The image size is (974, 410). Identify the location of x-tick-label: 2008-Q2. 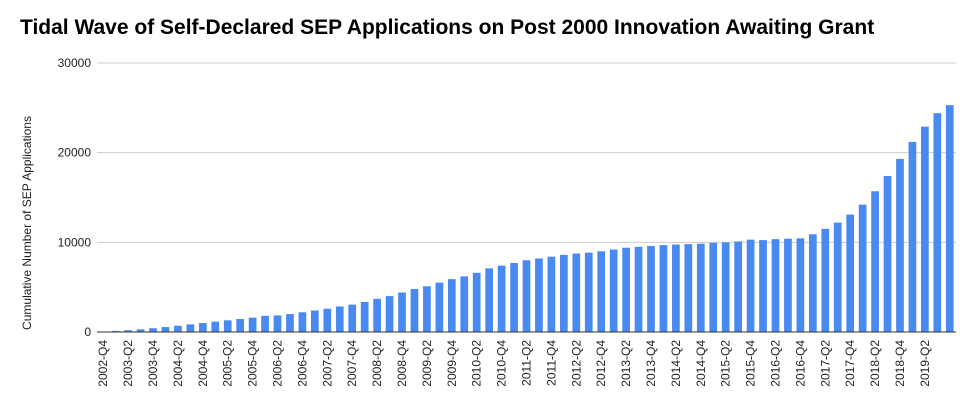
(377, 363).